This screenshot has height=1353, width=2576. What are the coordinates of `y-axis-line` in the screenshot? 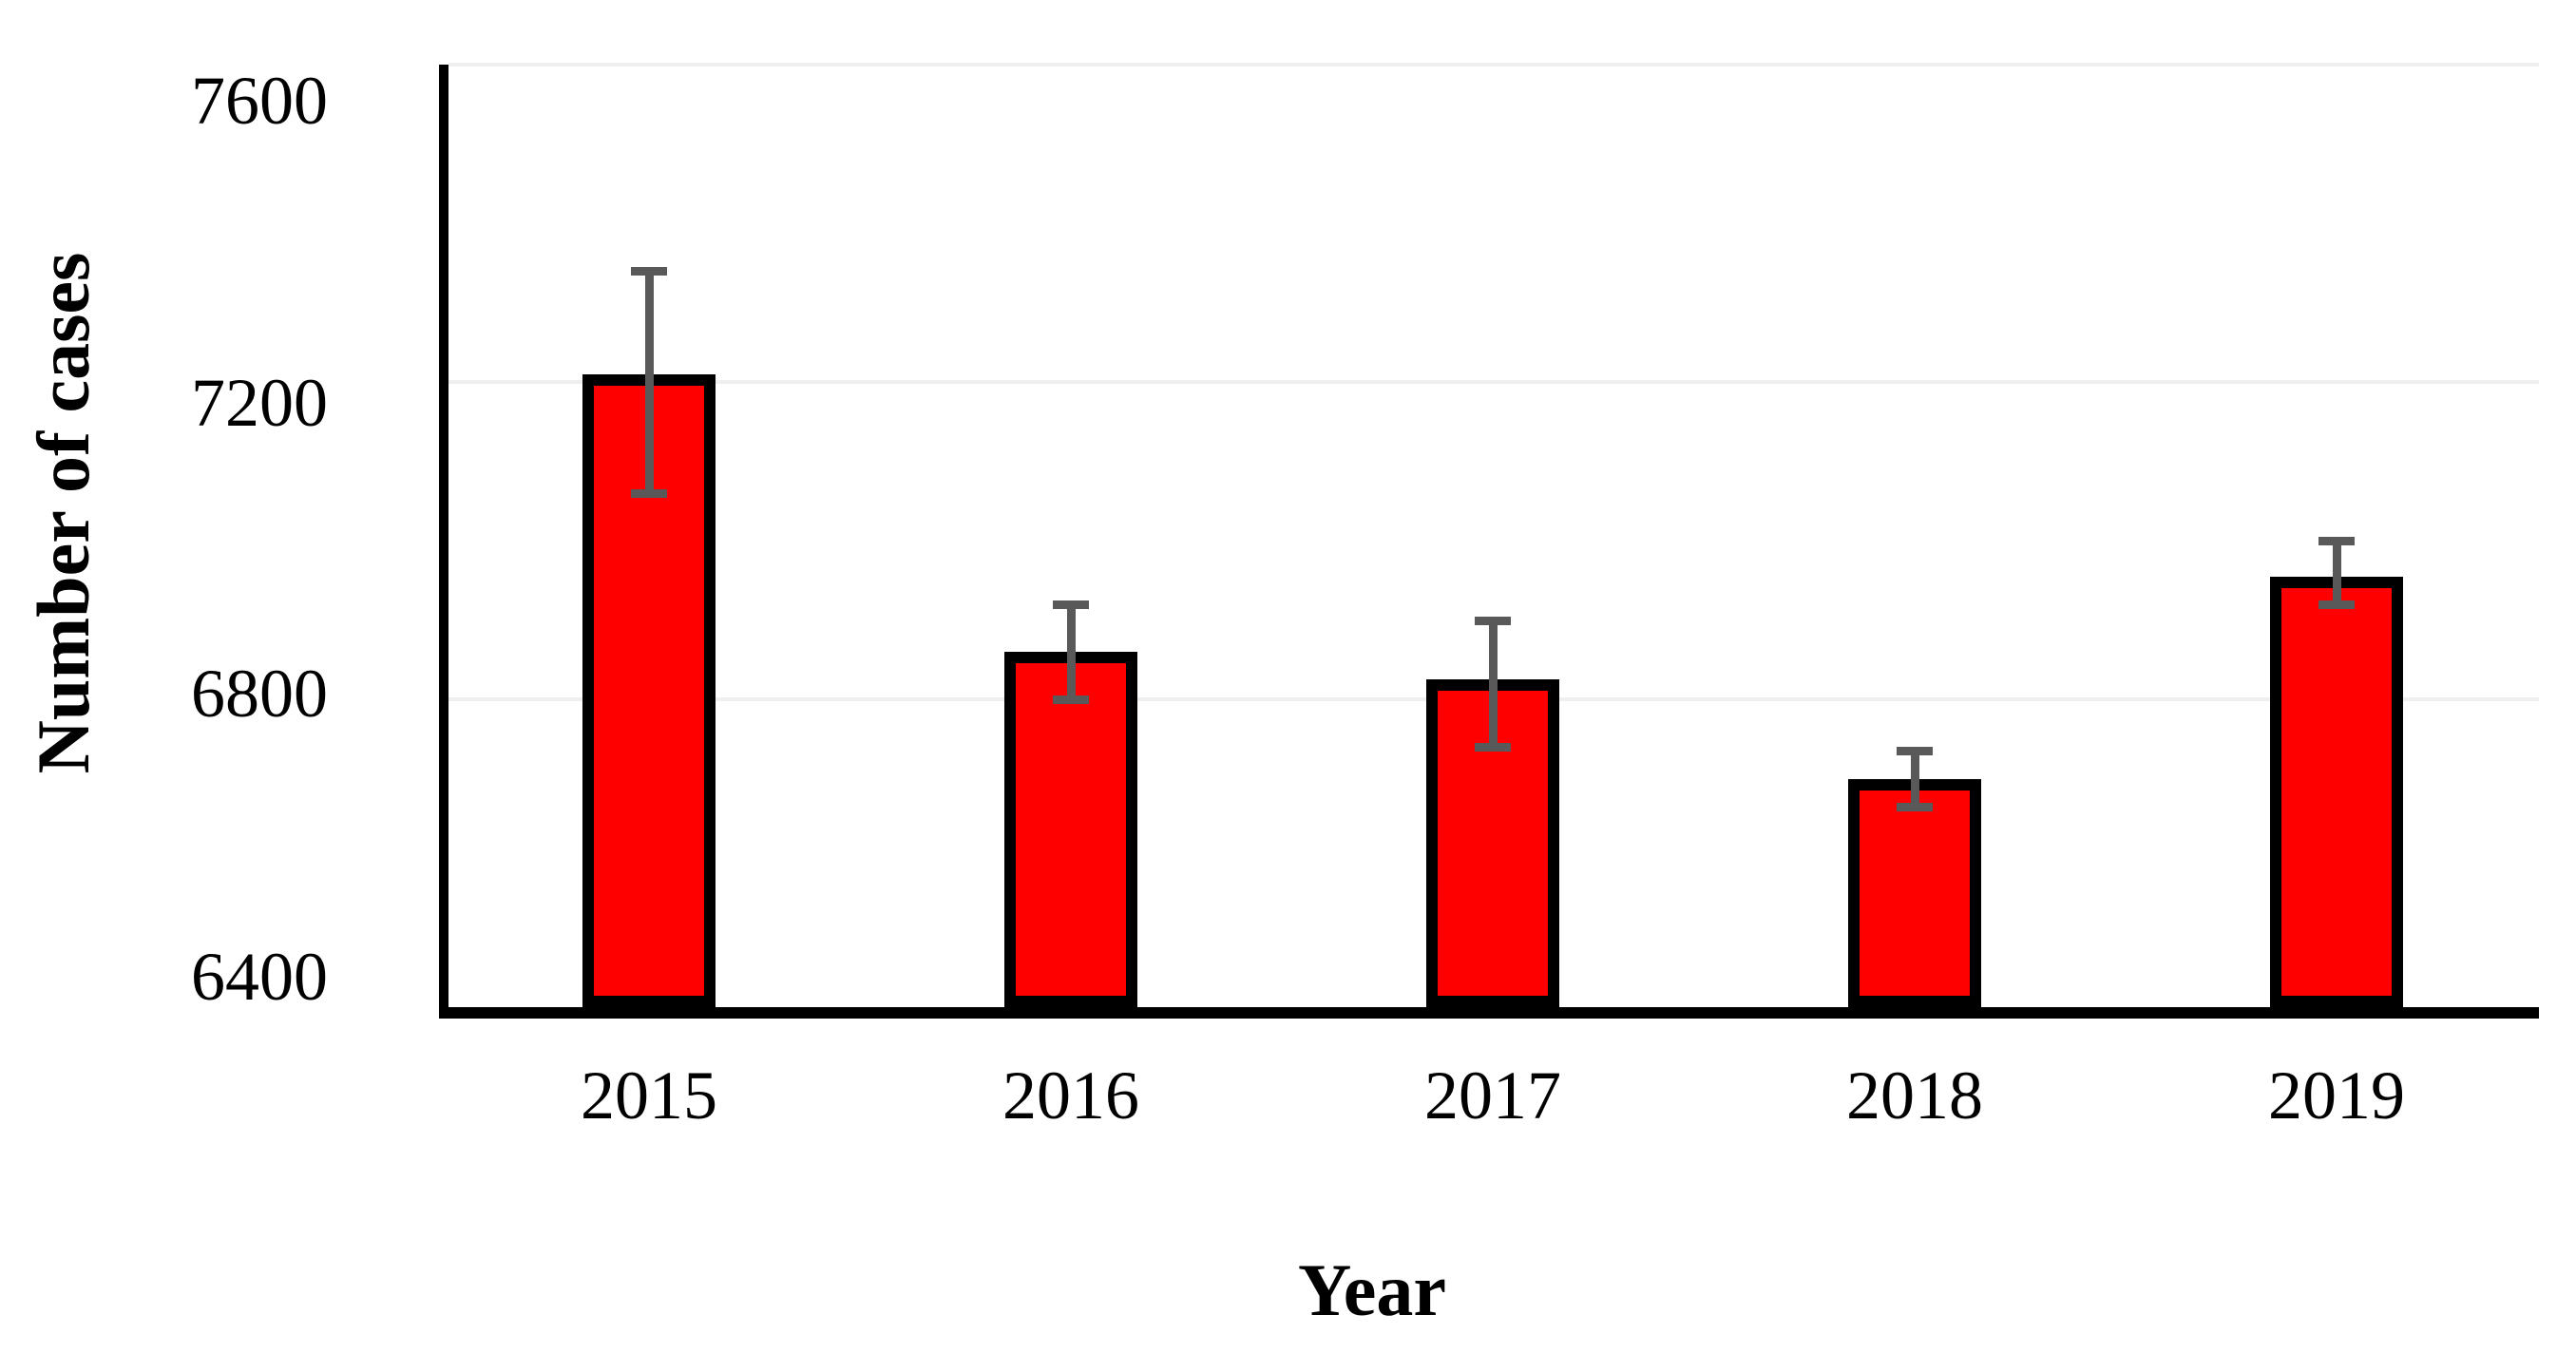 It's located at (443, 542).